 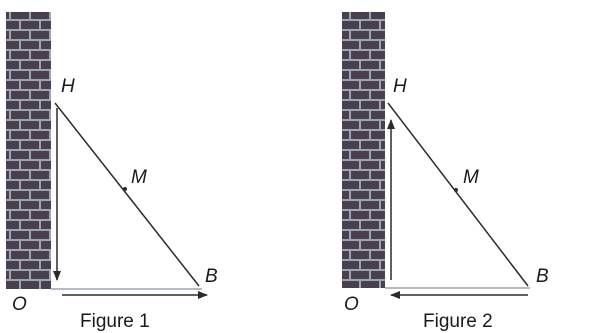 What do you see at coordinates (458, 321) in the screenshot?
I see `figure-caption: Figure 2` at bounding box center [458, 321].